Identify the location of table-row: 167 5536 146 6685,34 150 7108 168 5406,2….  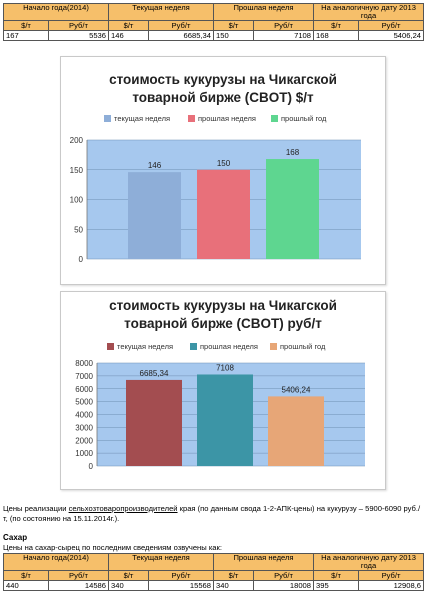
(214, 35).